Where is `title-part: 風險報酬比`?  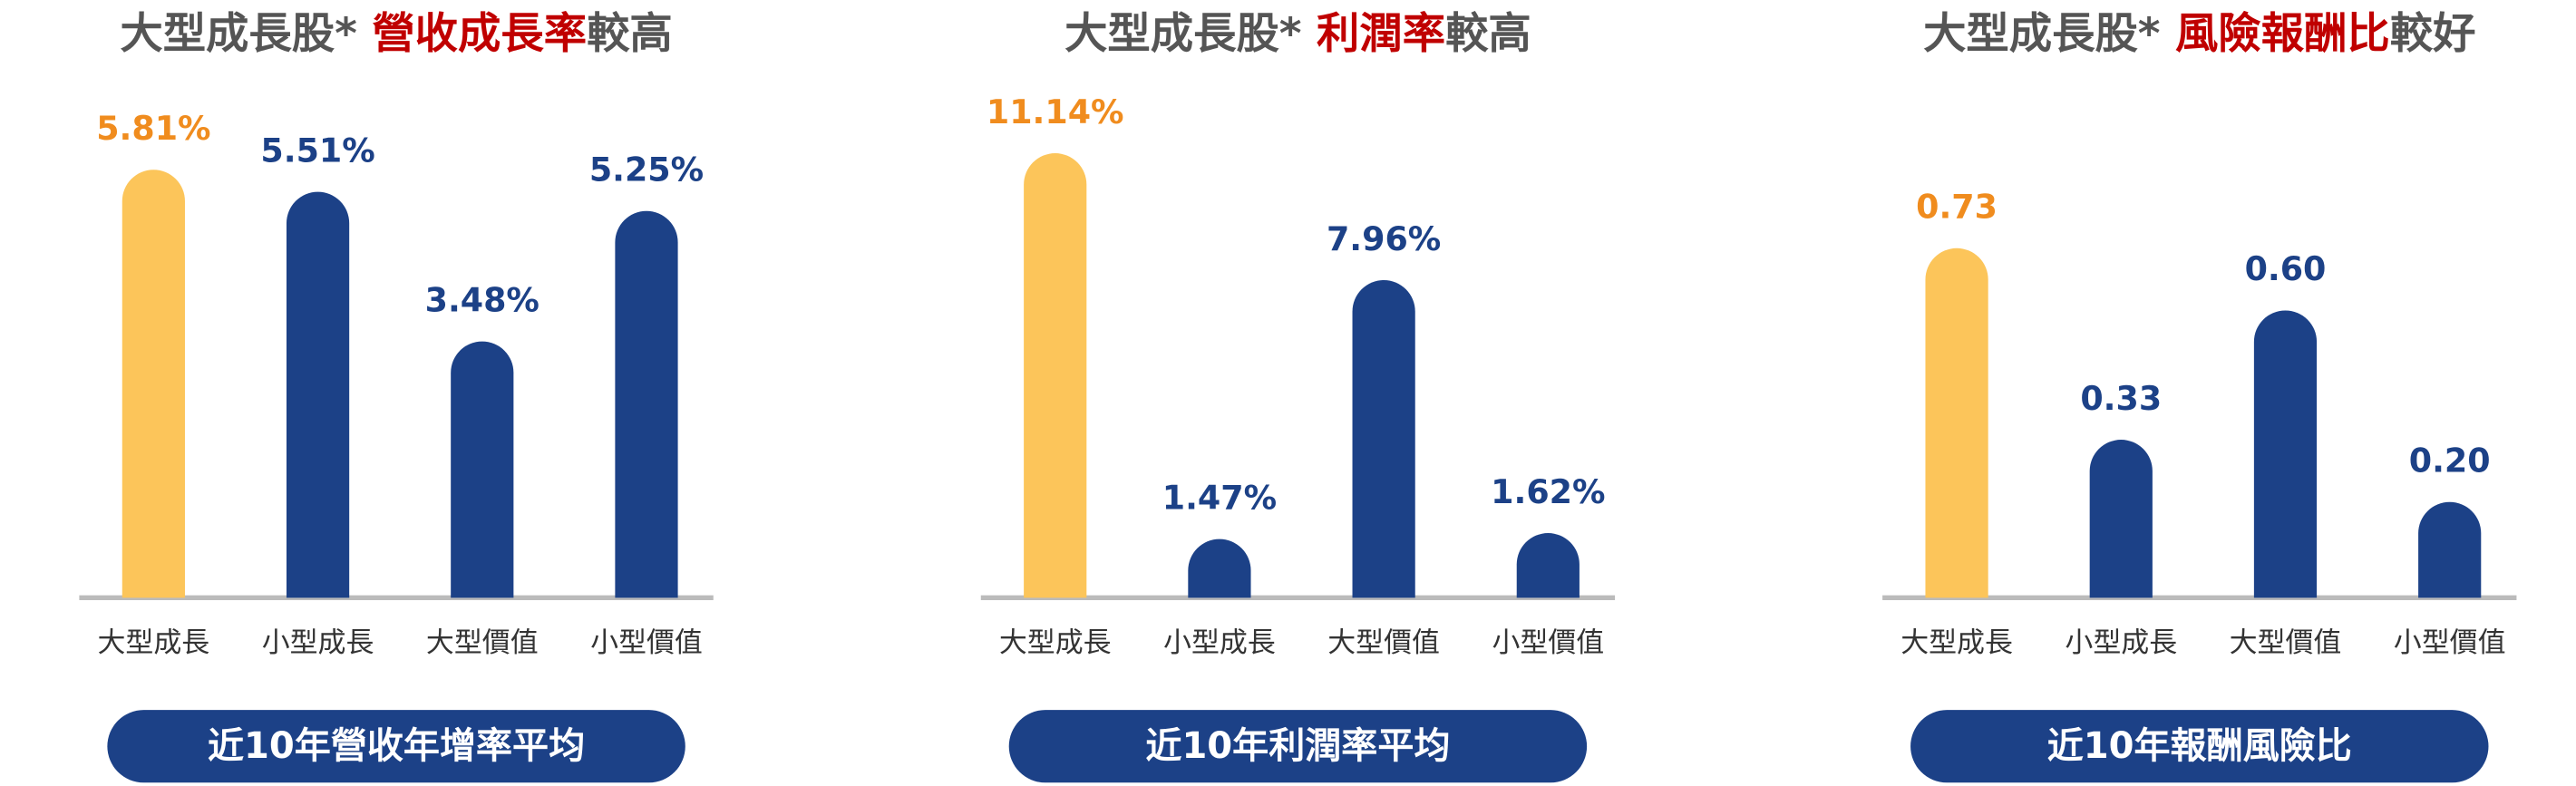
title-part: 風險報酬比 is located at coordinates (2282, 34).